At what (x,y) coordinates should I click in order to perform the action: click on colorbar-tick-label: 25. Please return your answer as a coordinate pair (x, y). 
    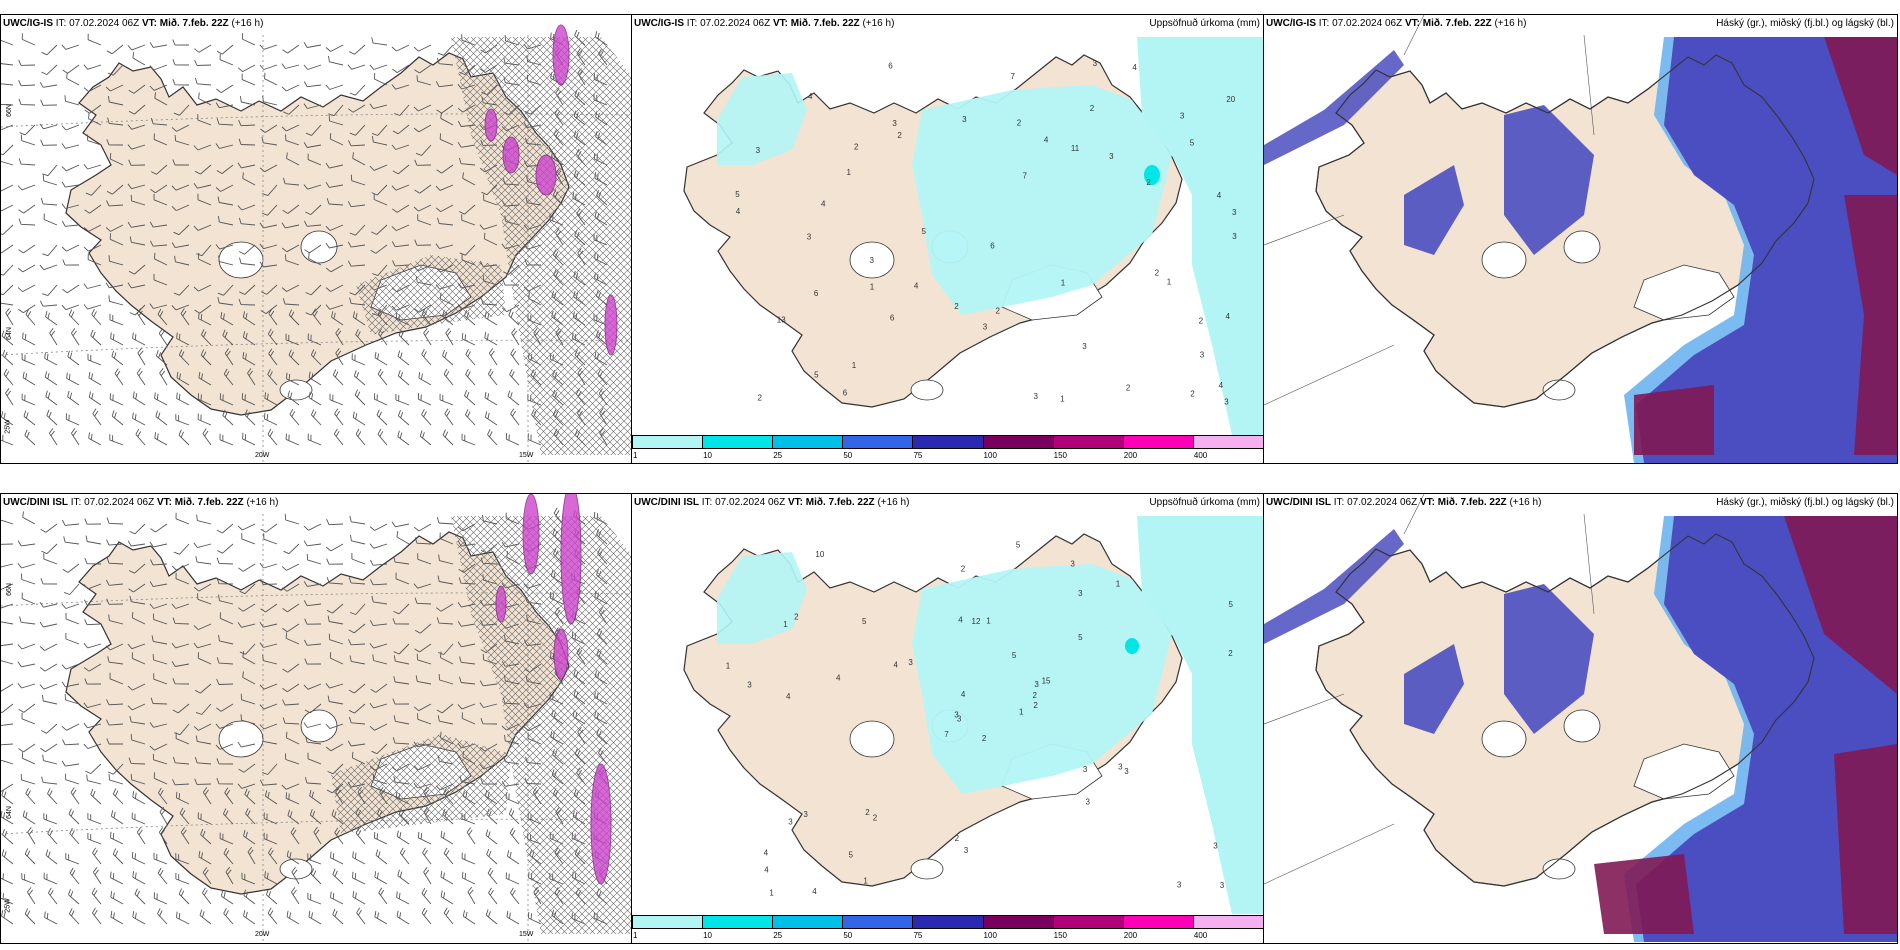
    Looking at the image, I should click on (778, 935).